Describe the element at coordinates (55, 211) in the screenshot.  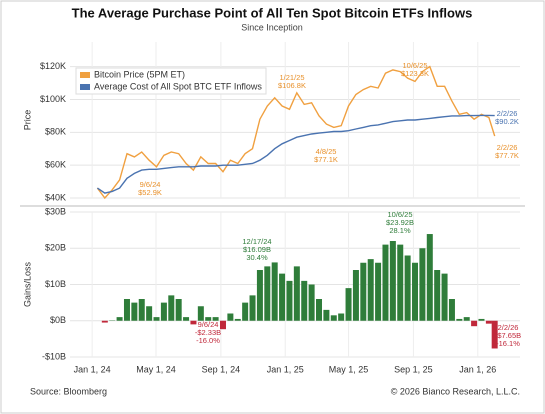
I see `y-tick-label: $30B` at that location.